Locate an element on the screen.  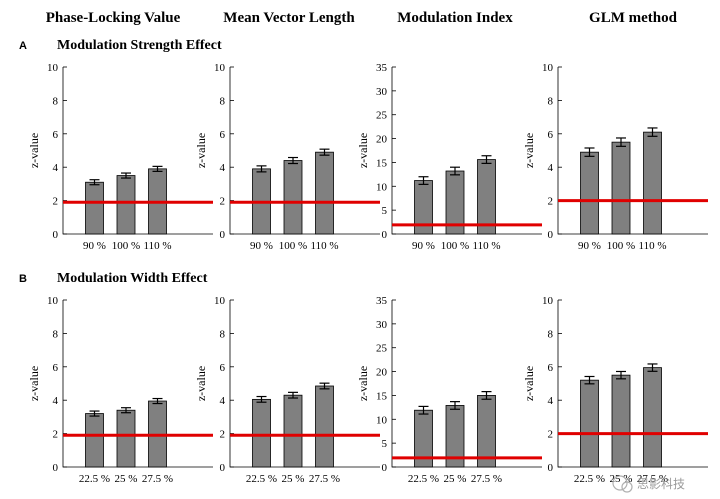
chart-panel: 0 5 10 15 20 25 30 35 z-value 22.5 % 25 % 27.5 % is located at coordinates (449, 390).